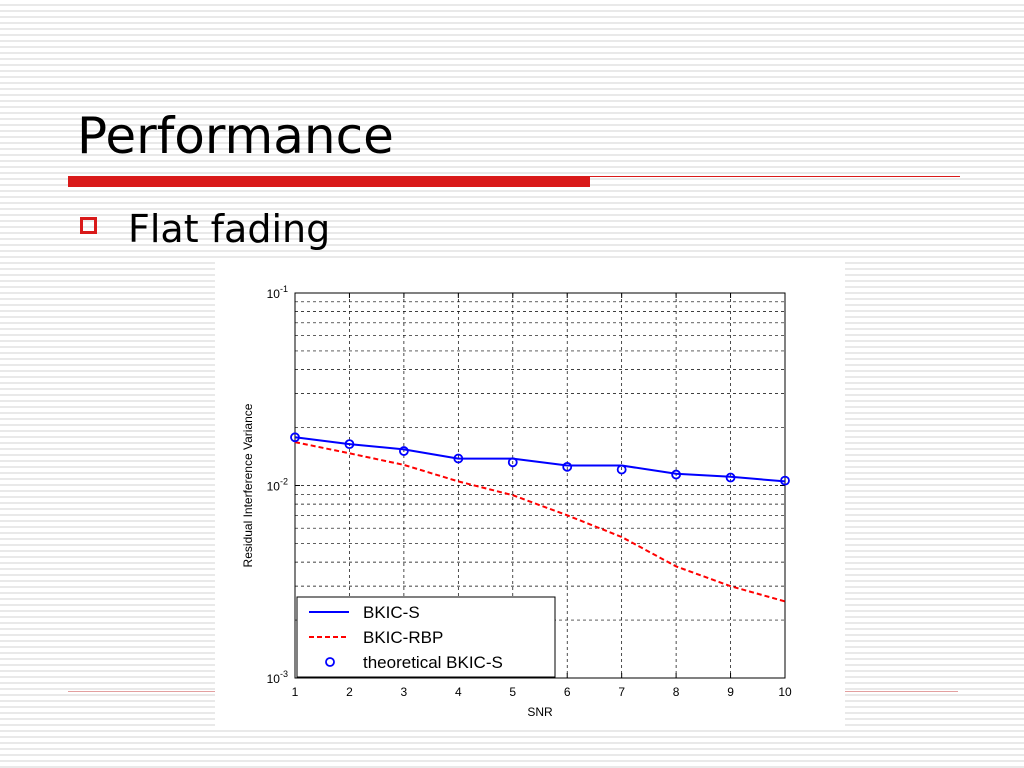 The image size is (1024, 768). Describe the element at coordinates (277, 292) in the screenshot. I see `y-tick-label: 10⁻¹` at that location.